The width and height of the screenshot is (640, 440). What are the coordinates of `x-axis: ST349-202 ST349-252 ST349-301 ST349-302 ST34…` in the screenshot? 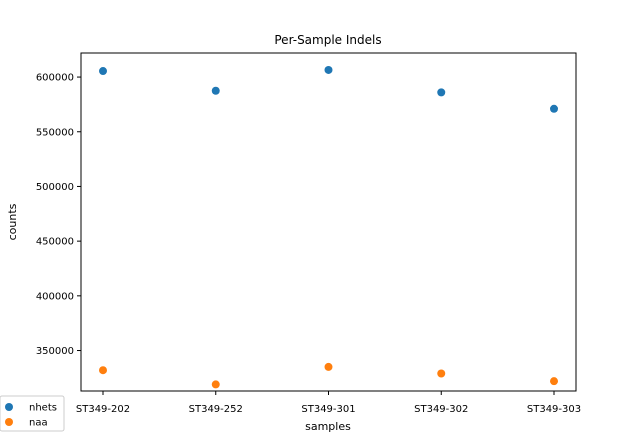 It's located at (328, 403).